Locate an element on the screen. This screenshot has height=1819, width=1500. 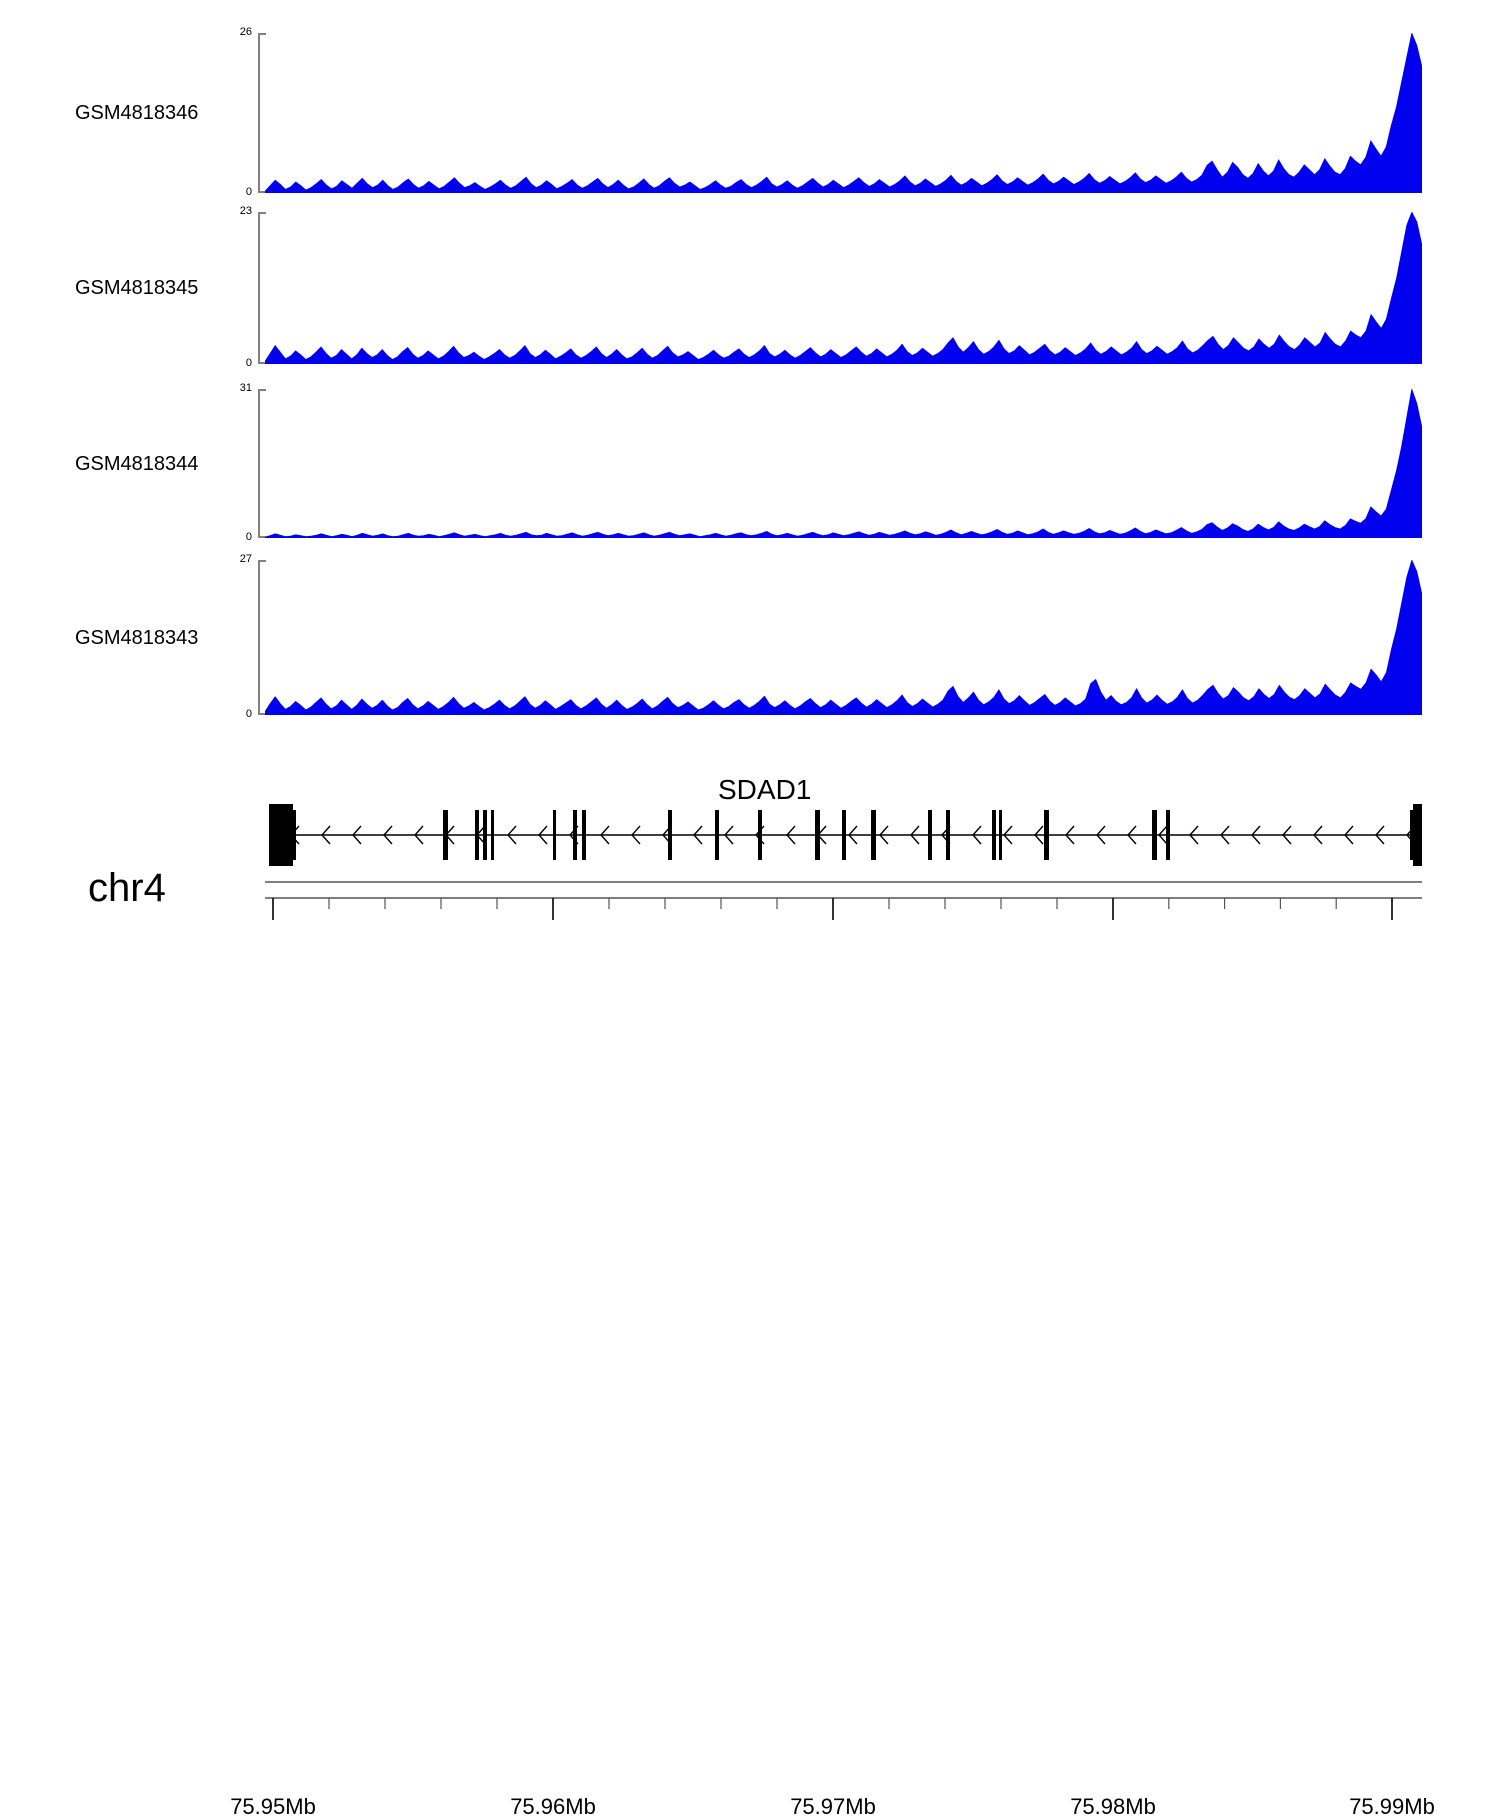
track-sample-label: GSM4818346 is located at coordinates (137, 113).